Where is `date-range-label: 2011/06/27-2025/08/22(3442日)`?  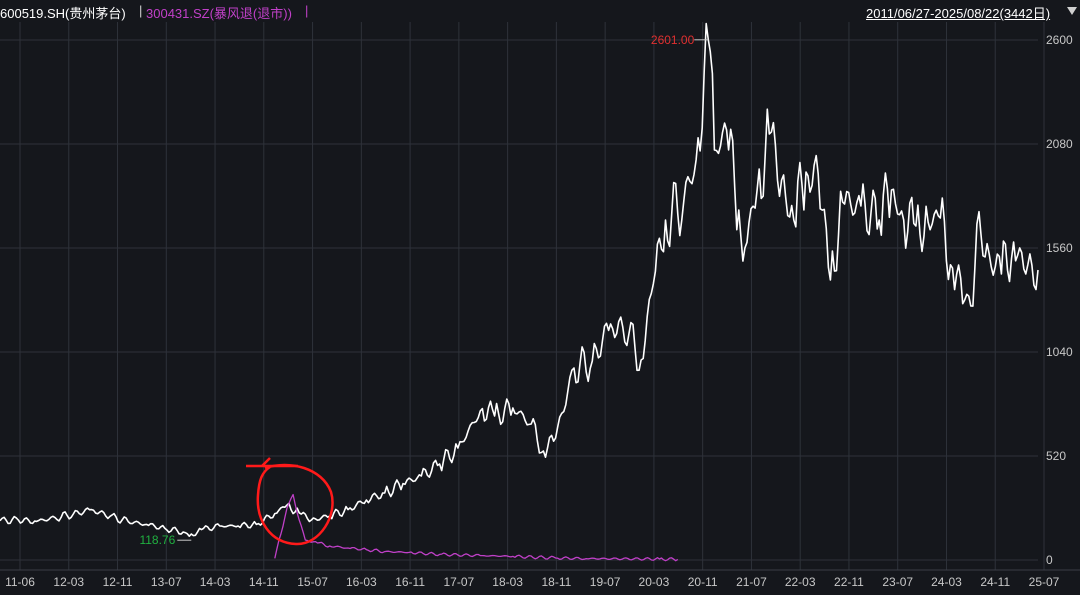 date-range-label: 2011/06/27-2025/08/22(3442日) is located at coordinates (958, 13).